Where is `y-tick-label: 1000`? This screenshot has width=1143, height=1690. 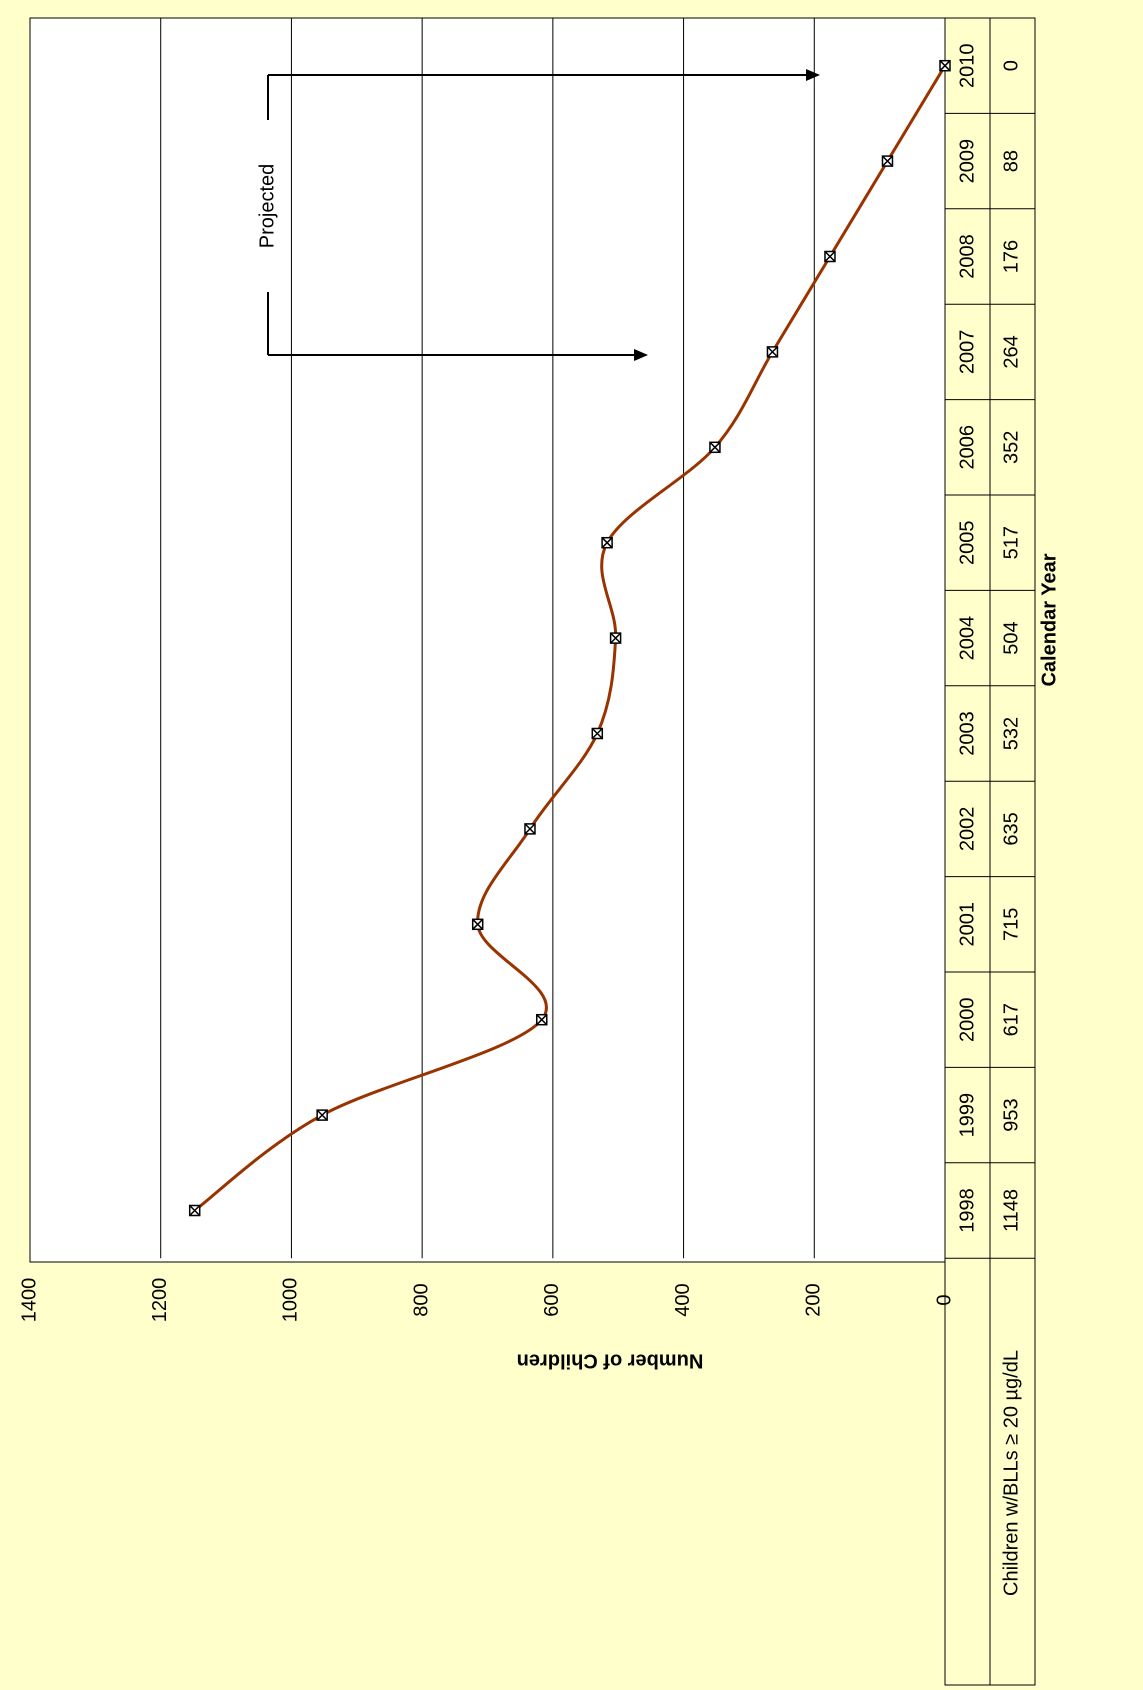 y-tick-label: 1000 is located at coordinates (291, 1300).